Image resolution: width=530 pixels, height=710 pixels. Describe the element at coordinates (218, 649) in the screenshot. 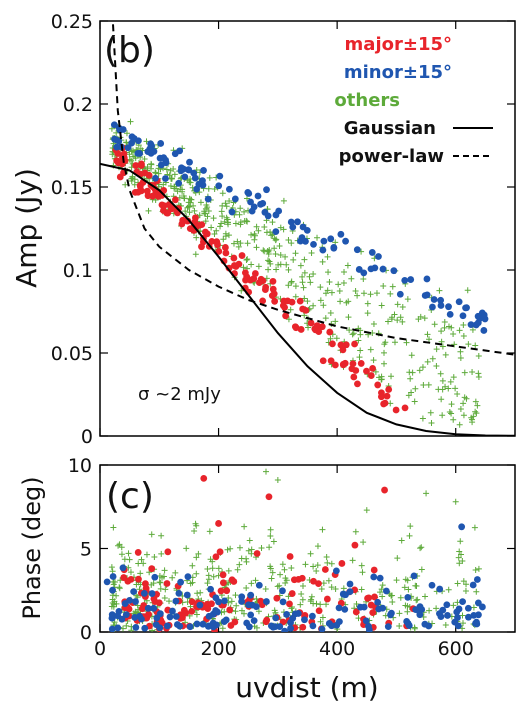

I see `x-tick-label: 200` at that location.